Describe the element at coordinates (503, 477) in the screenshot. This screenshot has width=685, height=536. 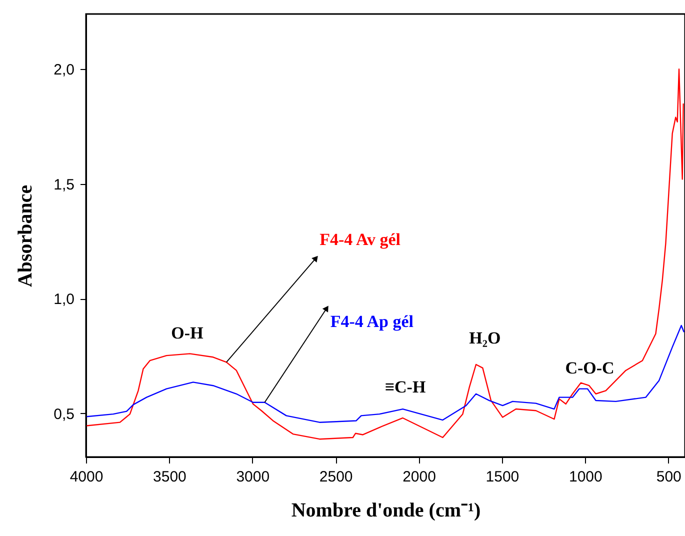
I see `x-tick-label: 1500` at that location.